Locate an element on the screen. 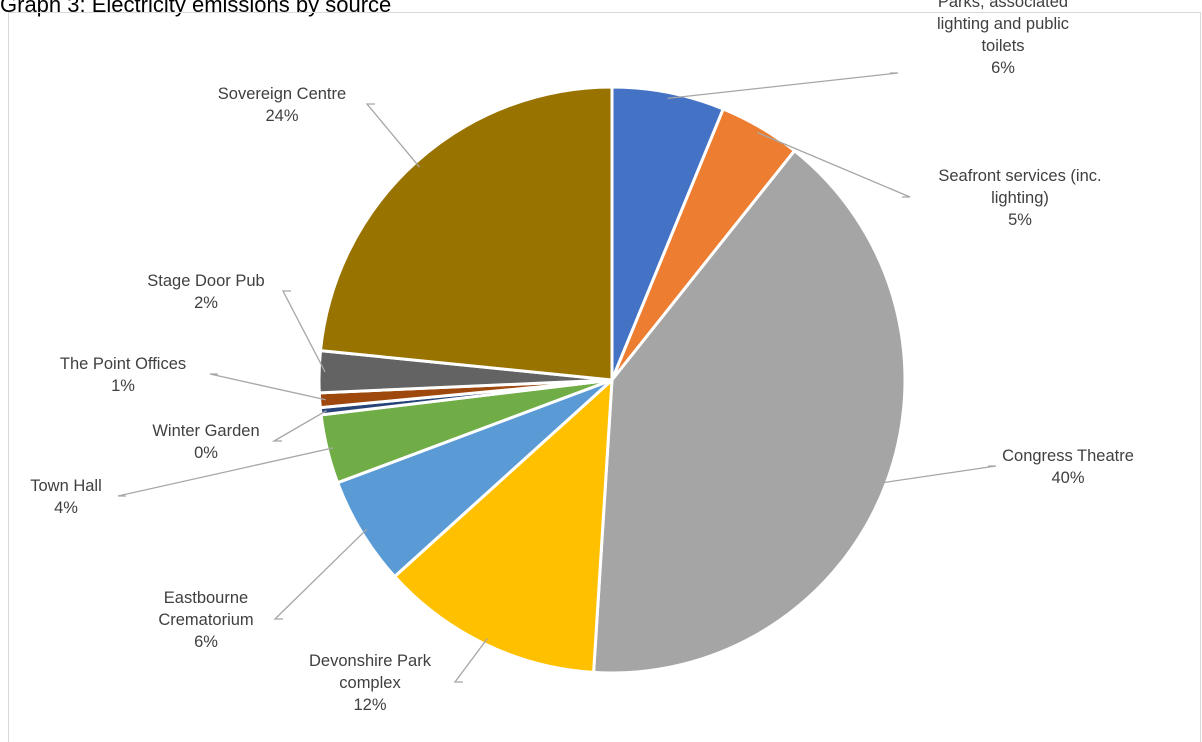 The width and height of the screenshot is (1202, 742). leader-line-winter-garden is located at coordinates (299, 426).